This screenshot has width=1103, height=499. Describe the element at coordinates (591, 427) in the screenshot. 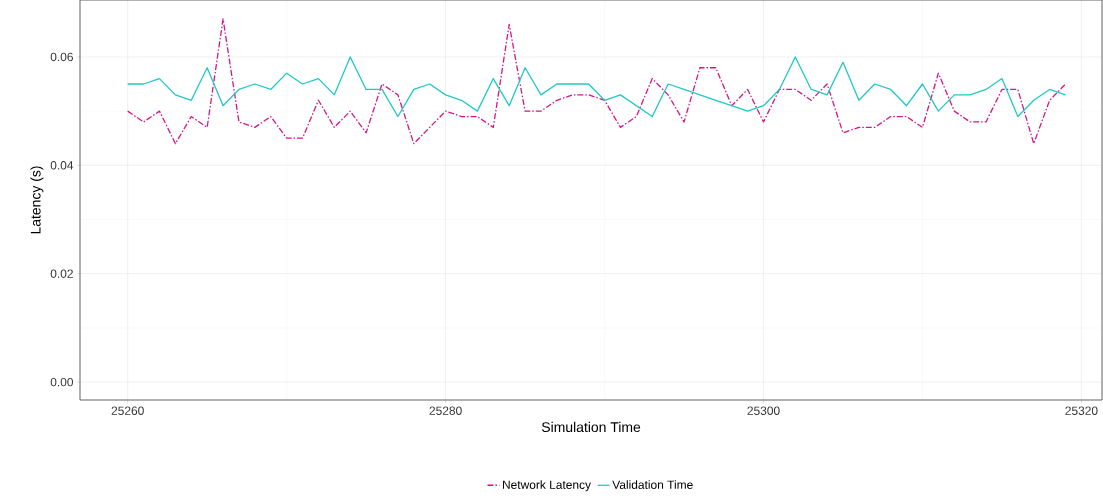

I see `x-axis-title: Simulation Time` at that location.